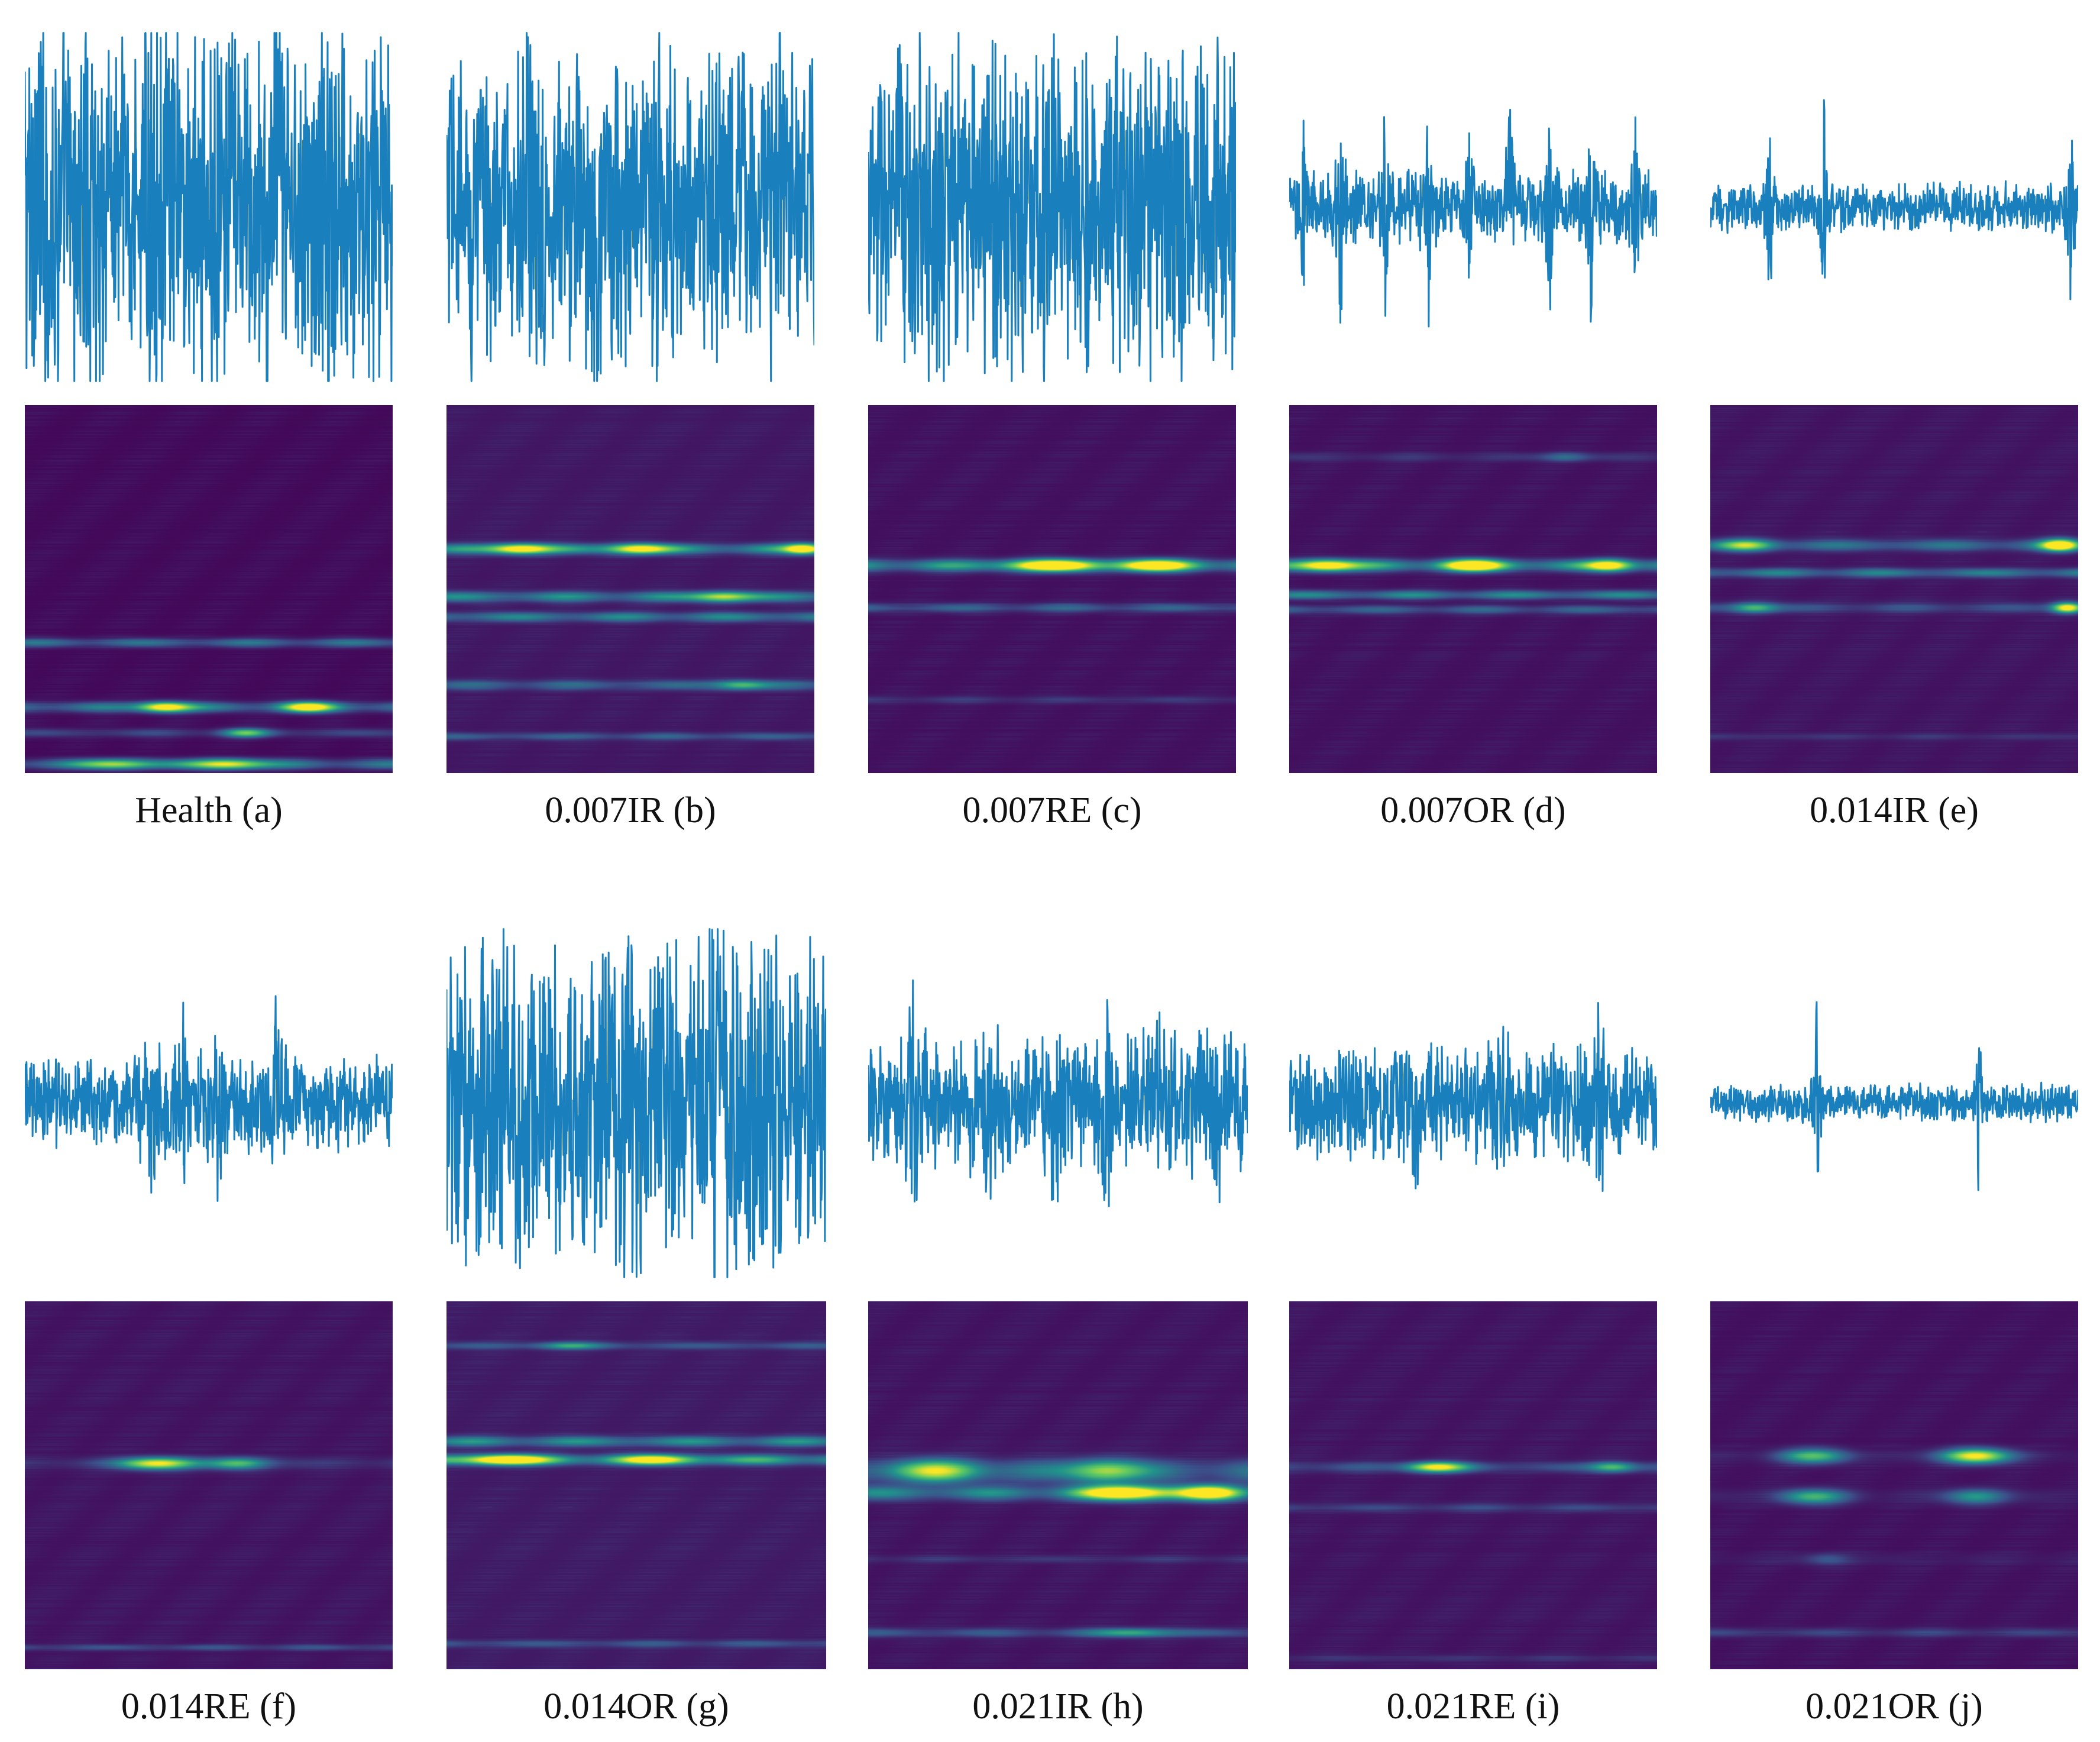 This screenshot has width=2100, height=1742. I want to click on panel-0014re-f: 0.014RE (f), so click(209, 1328).